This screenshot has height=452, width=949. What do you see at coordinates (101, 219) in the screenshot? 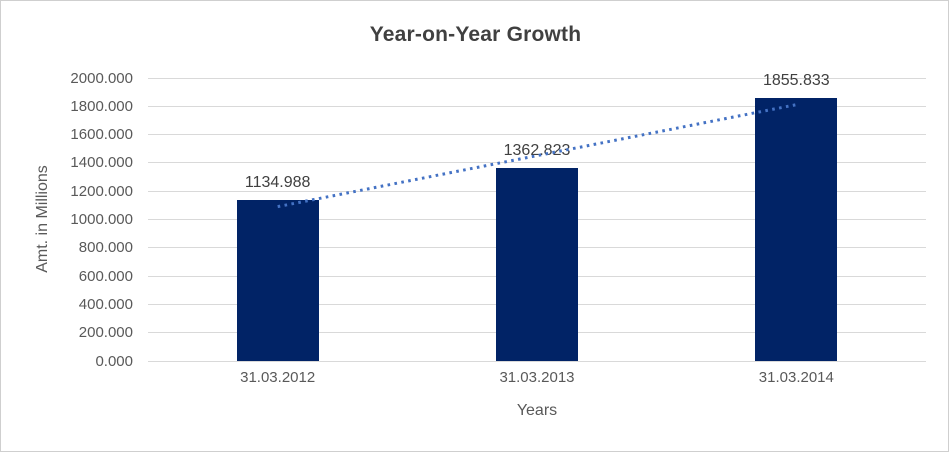
I see `y-tick-label: 1000.000` at bounding box center [101, 219].